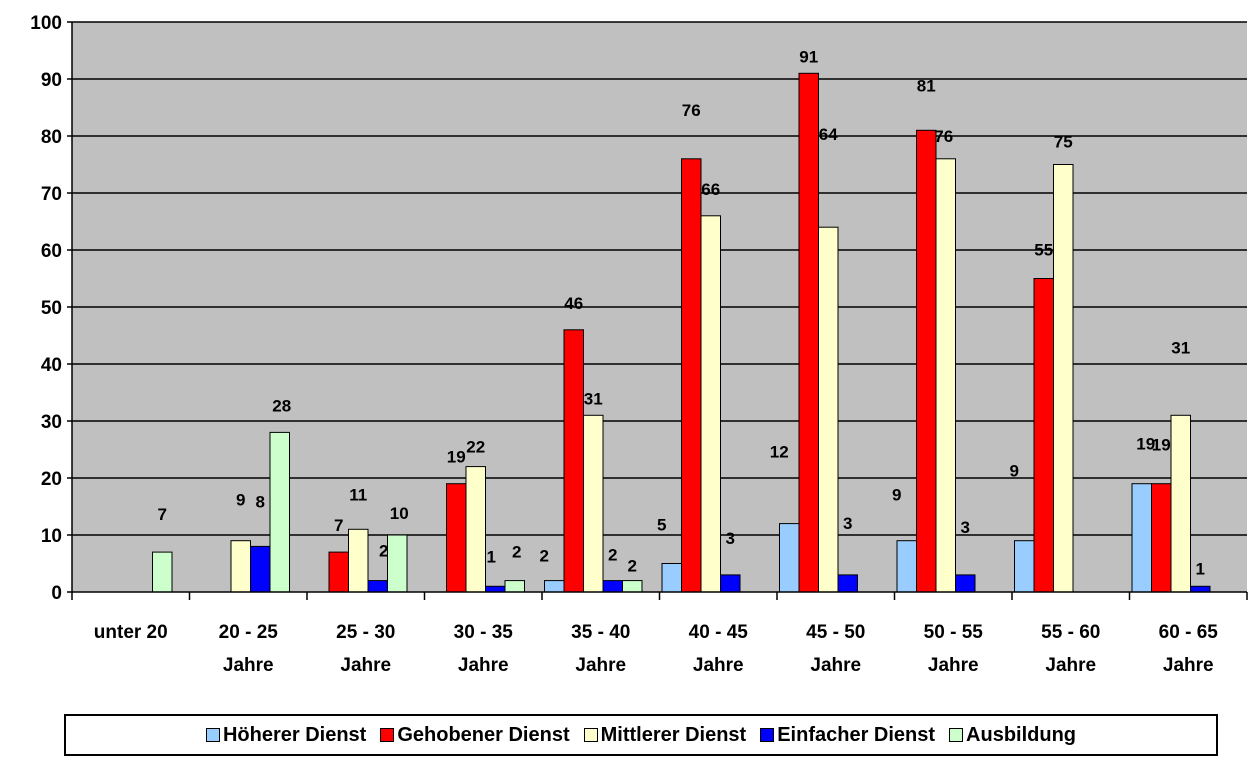 The width and height of the screenshot is (1252, 760). I want to click on legend-item: Mittlerer Dienst, so click(665, 735).